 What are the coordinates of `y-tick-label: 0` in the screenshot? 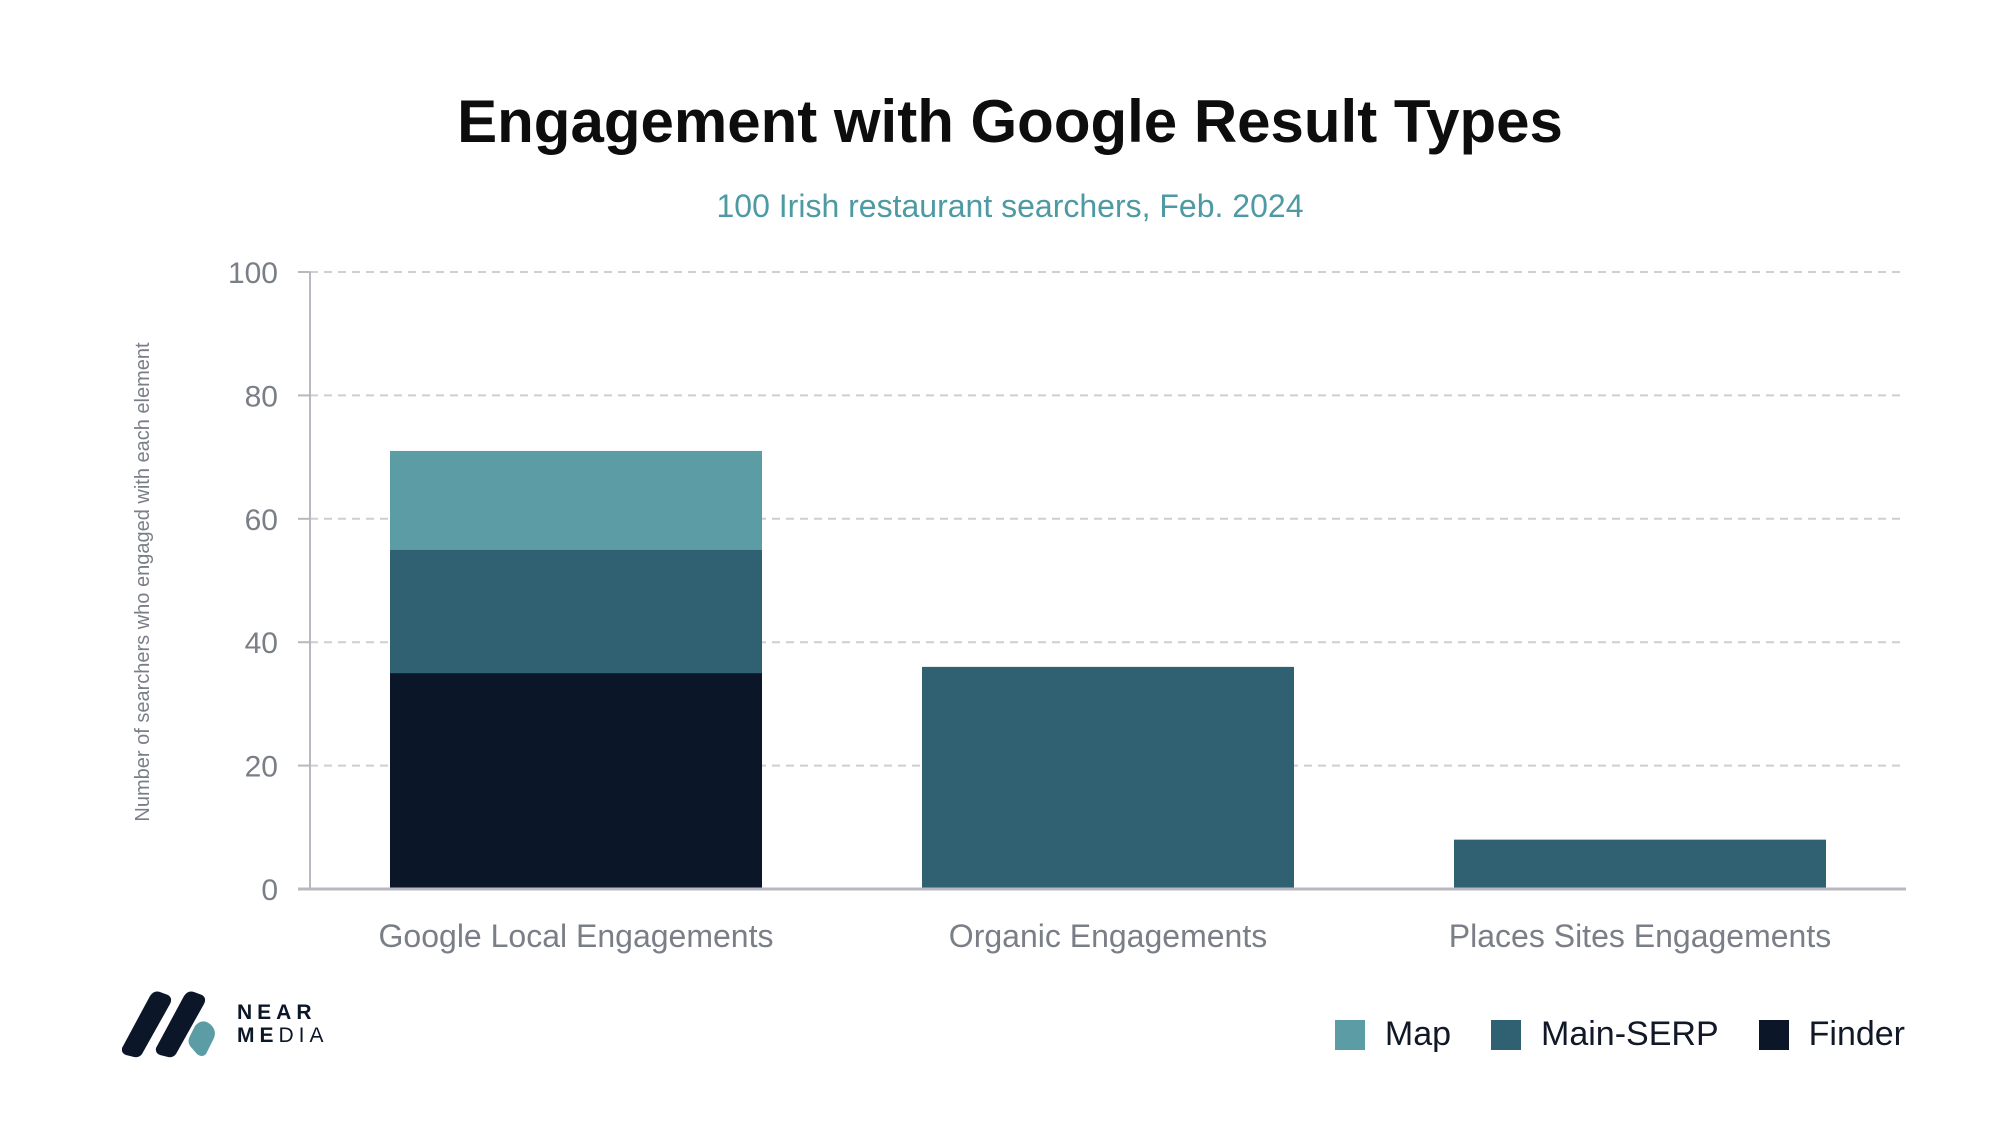 It's located at (269, 890).